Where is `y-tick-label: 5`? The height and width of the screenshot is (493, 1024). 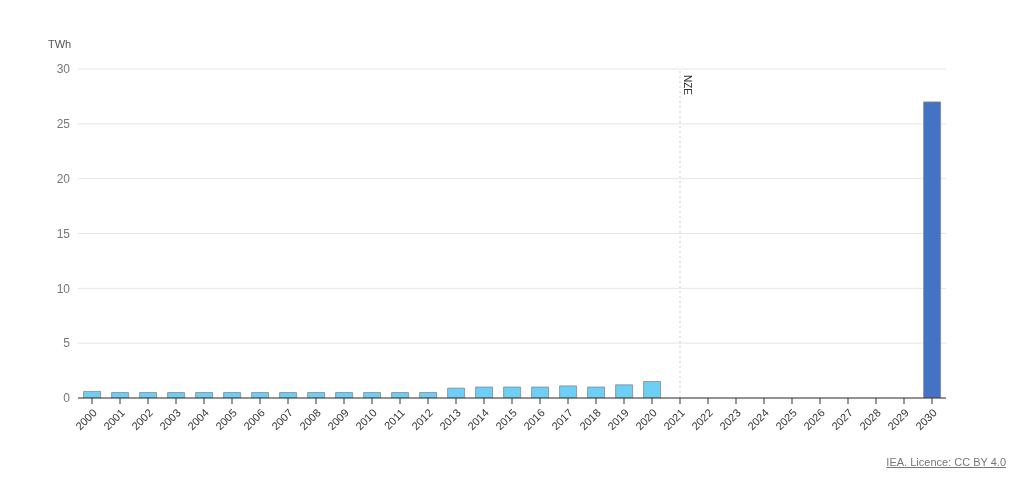
y-tick-label: 5 is located at coordinates (67, 343).